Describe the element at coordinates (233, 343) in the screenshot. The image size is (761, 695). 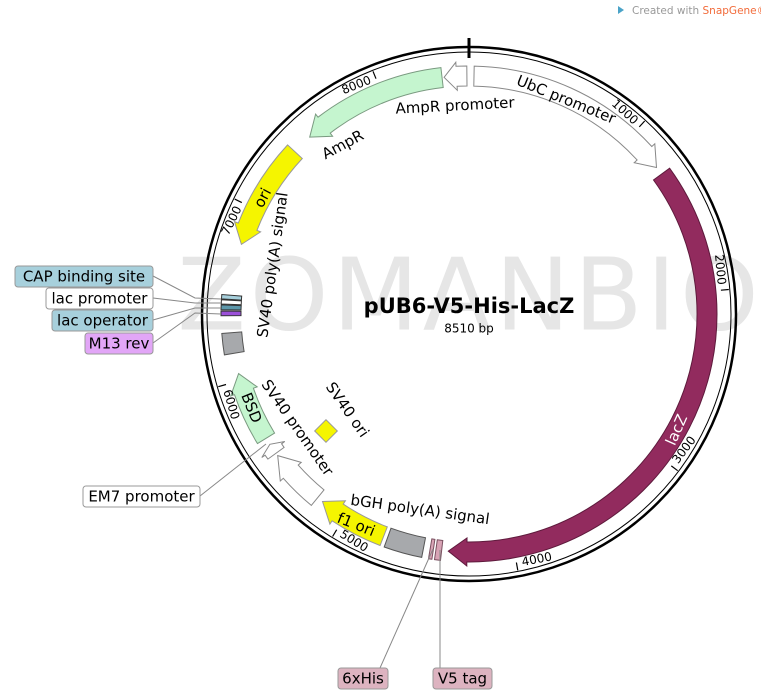
I see `feature-sv40-polya` at that location.